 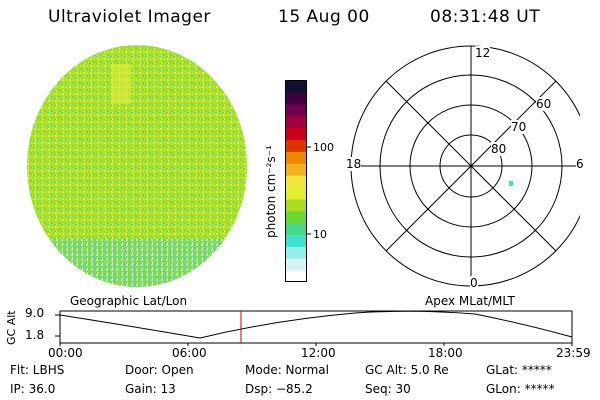 I want to click on apex-mlat-title: Apex MLat/MLT, so click(x=470, y=301).